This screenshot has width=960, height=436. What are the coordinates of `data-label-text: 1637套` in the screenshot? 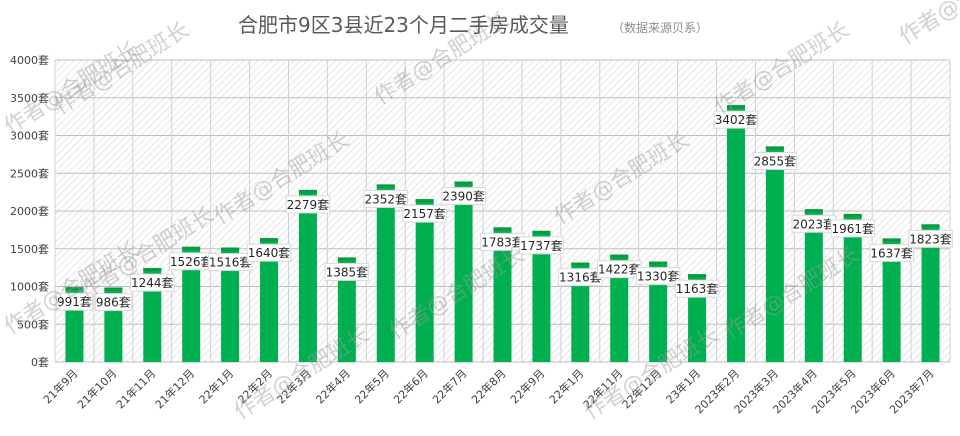 It's located at (891, 253).